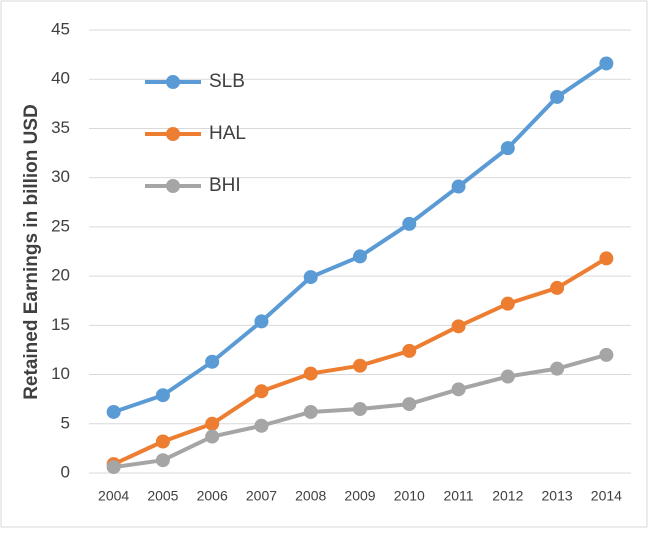 Image resolution: width=648 pixels, height=533 pixels. I want to click on y-tick-label: 35, so click(60, 127).